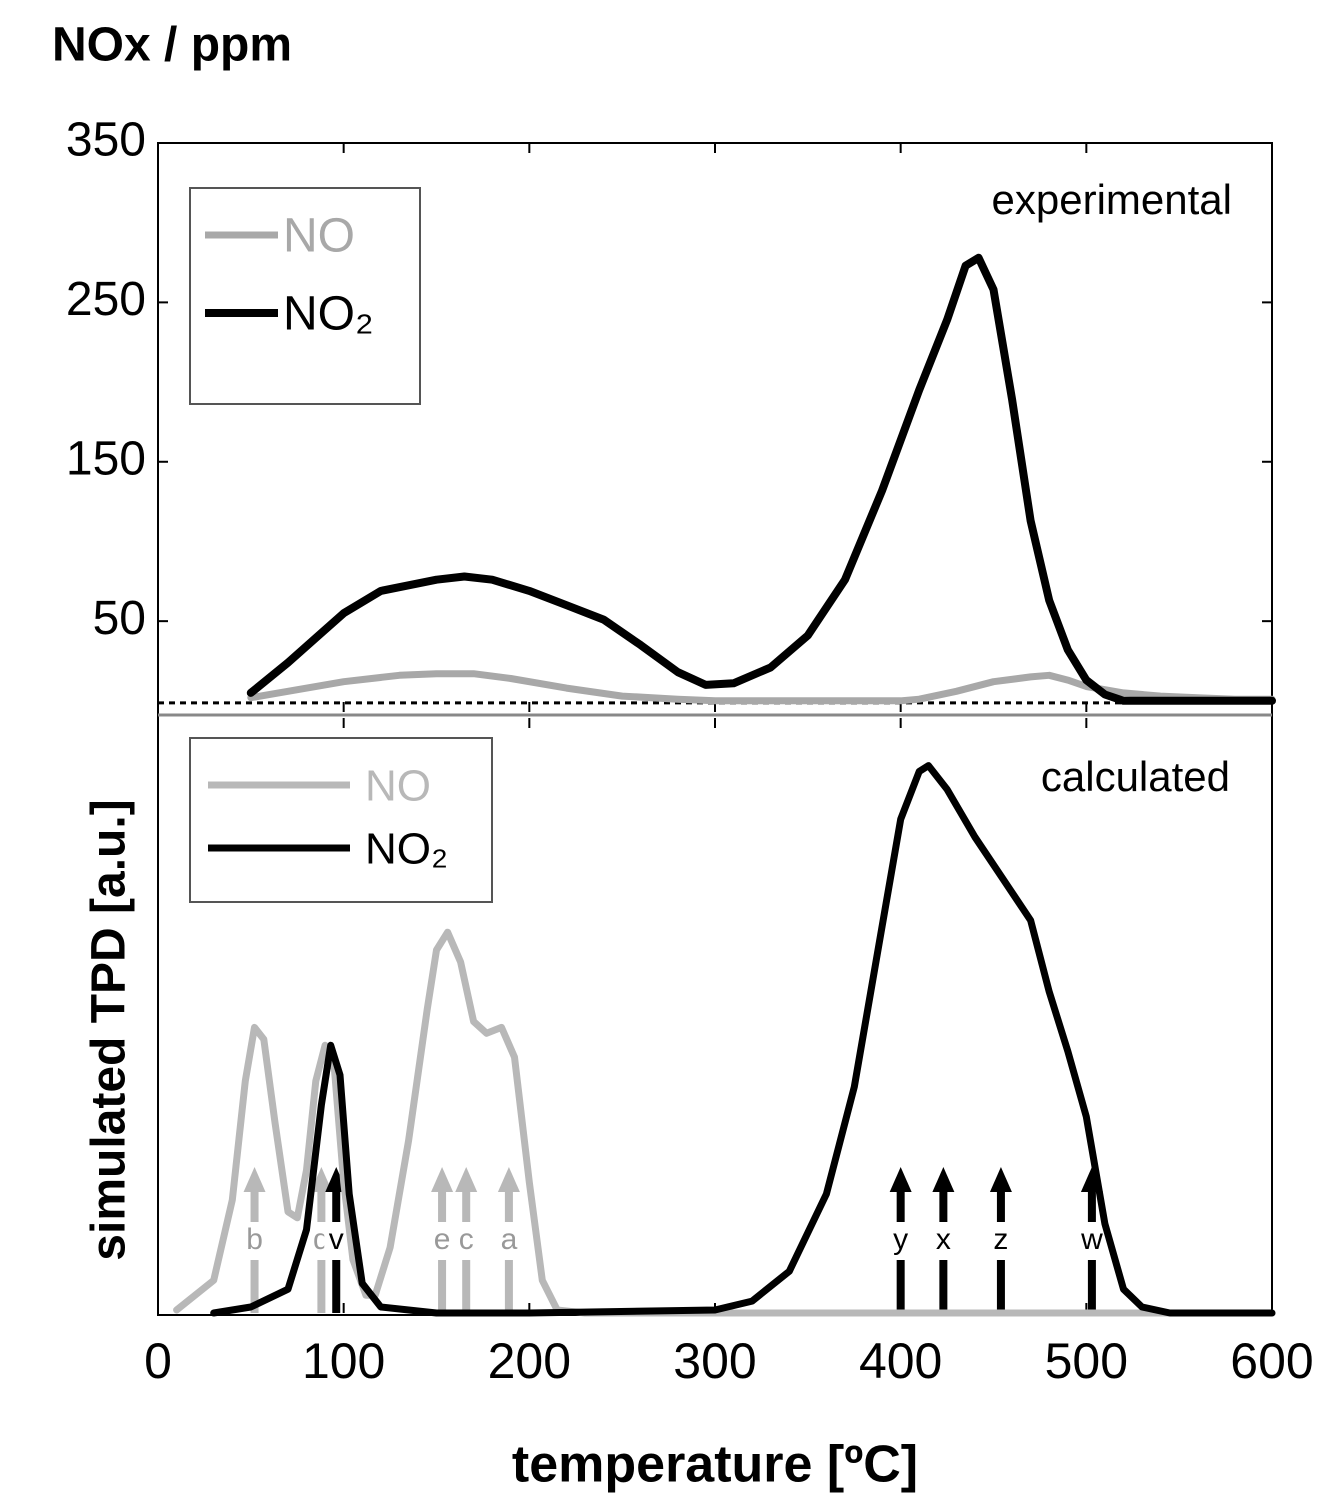 Image resolution: width=1333 pixels, height=1508 pixels. Describe the element at coordinates (172, 45) in the screenshot. I see `y-axis-title: NOx / ppm` at that location.